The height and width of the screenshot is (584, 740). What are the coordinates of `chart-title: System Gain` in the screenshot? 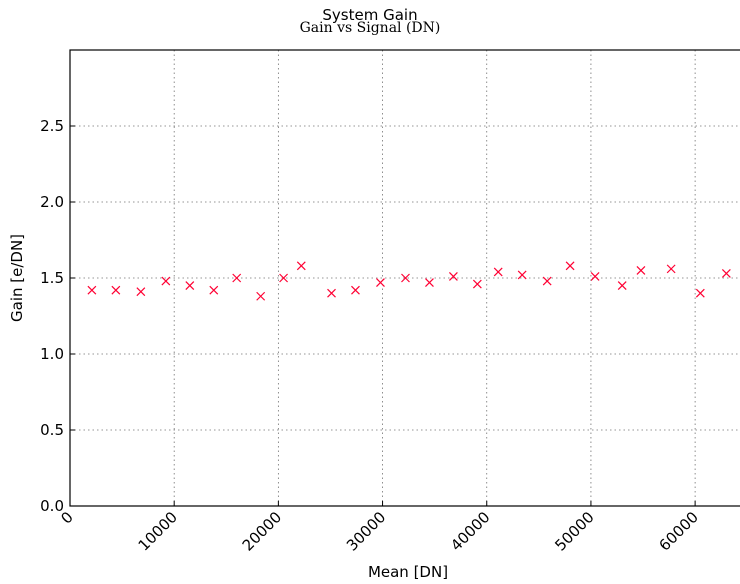 It's located at (369, 15).